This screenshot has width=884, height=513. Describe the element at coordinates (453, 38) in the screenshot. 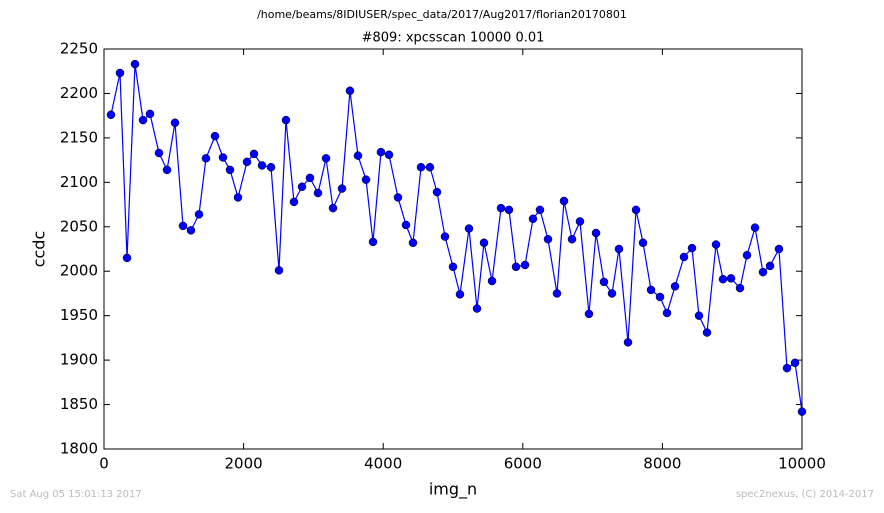

I see `chart-title: #809: xpcsscan 10000 0.01` at that location.